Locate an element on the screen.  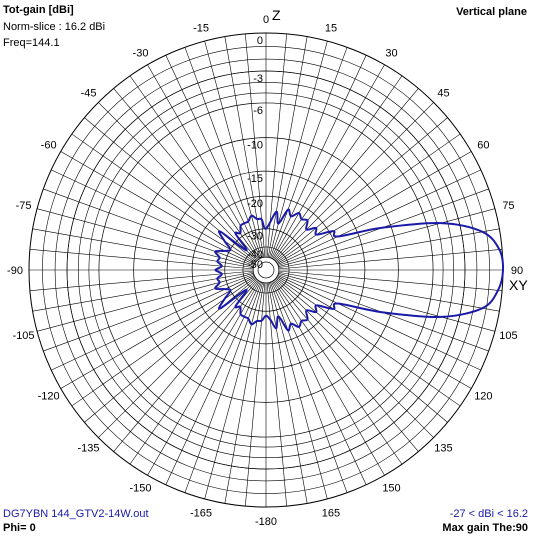
radial-tick-label: -40 is located at coordinates (255, 255).